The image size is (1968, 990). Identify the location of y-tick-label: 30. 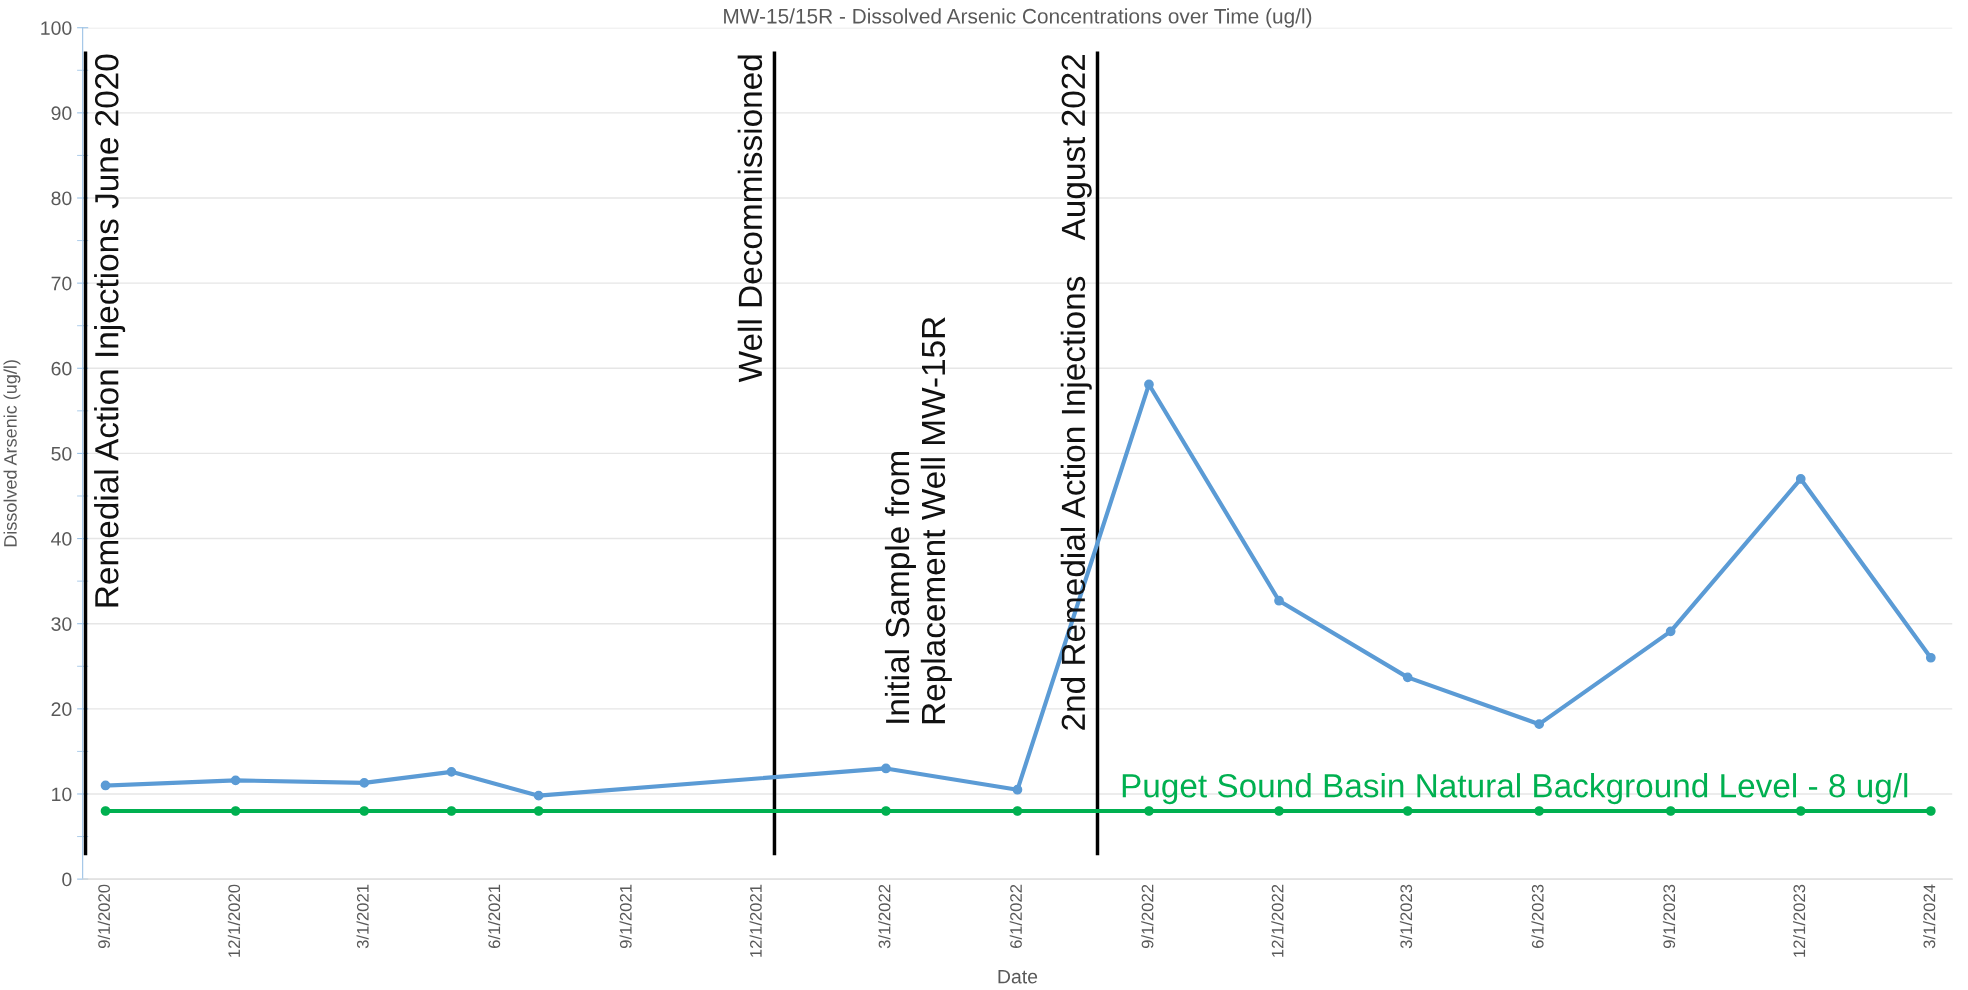
(61, 624).